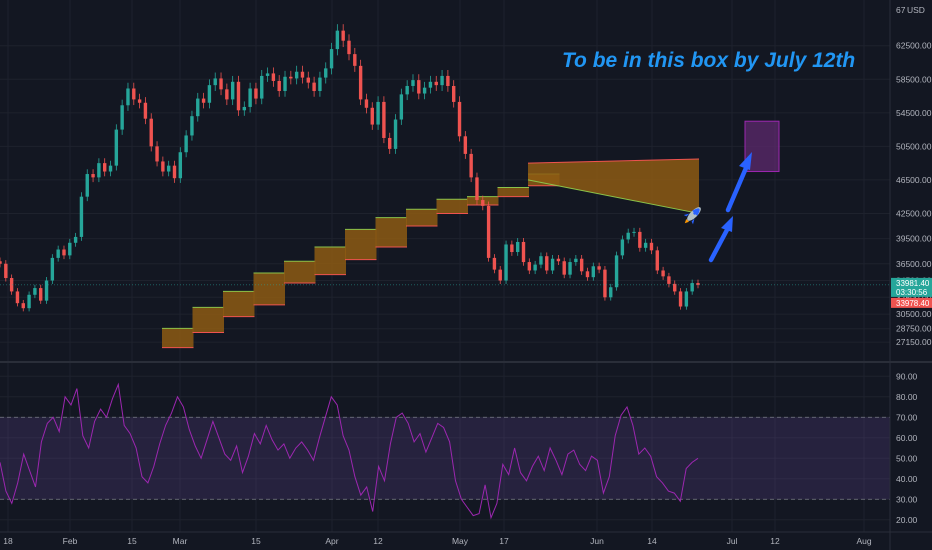 This screenshot has height=550, width=932. What do you see at coordinates (907, 520) in the screenshot?
I see `rsi-tick-label: 20.00` at bounding box center [907, 520].